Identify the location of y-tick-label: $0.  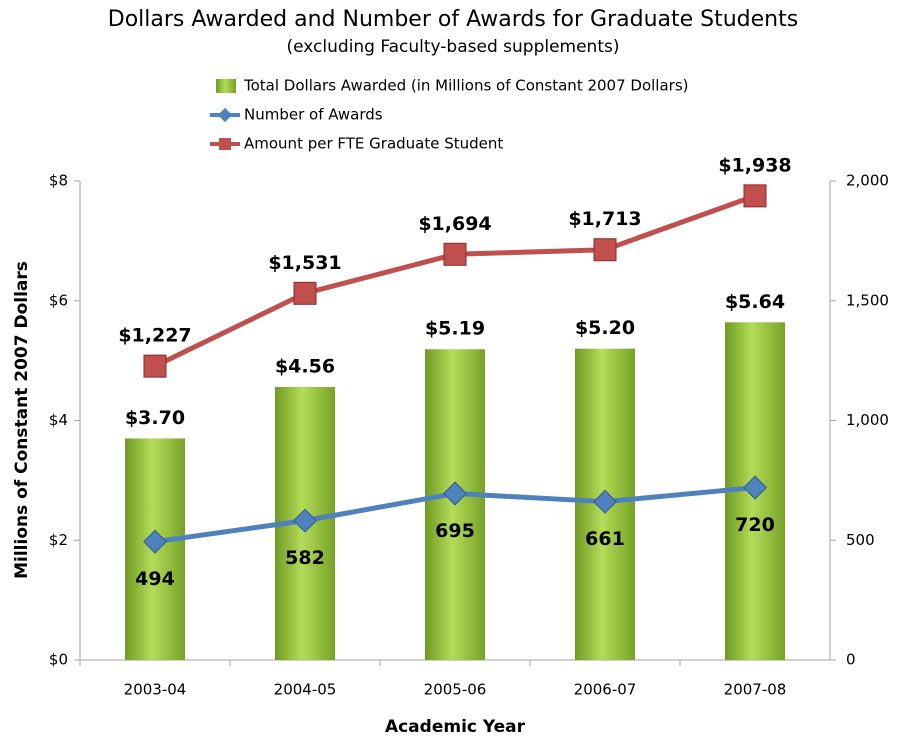
(58, 660).